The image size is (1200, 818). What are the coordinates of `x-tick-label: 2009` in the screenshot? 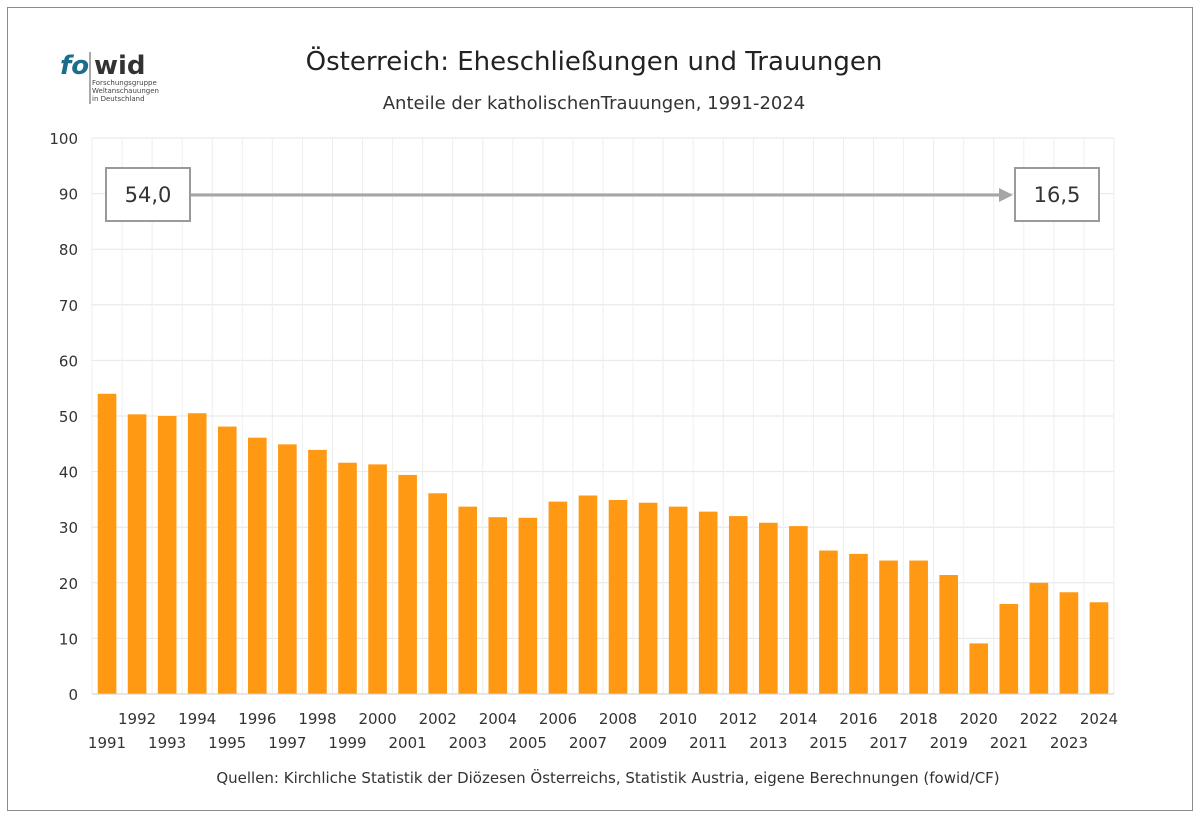 It's located at (648, 743).